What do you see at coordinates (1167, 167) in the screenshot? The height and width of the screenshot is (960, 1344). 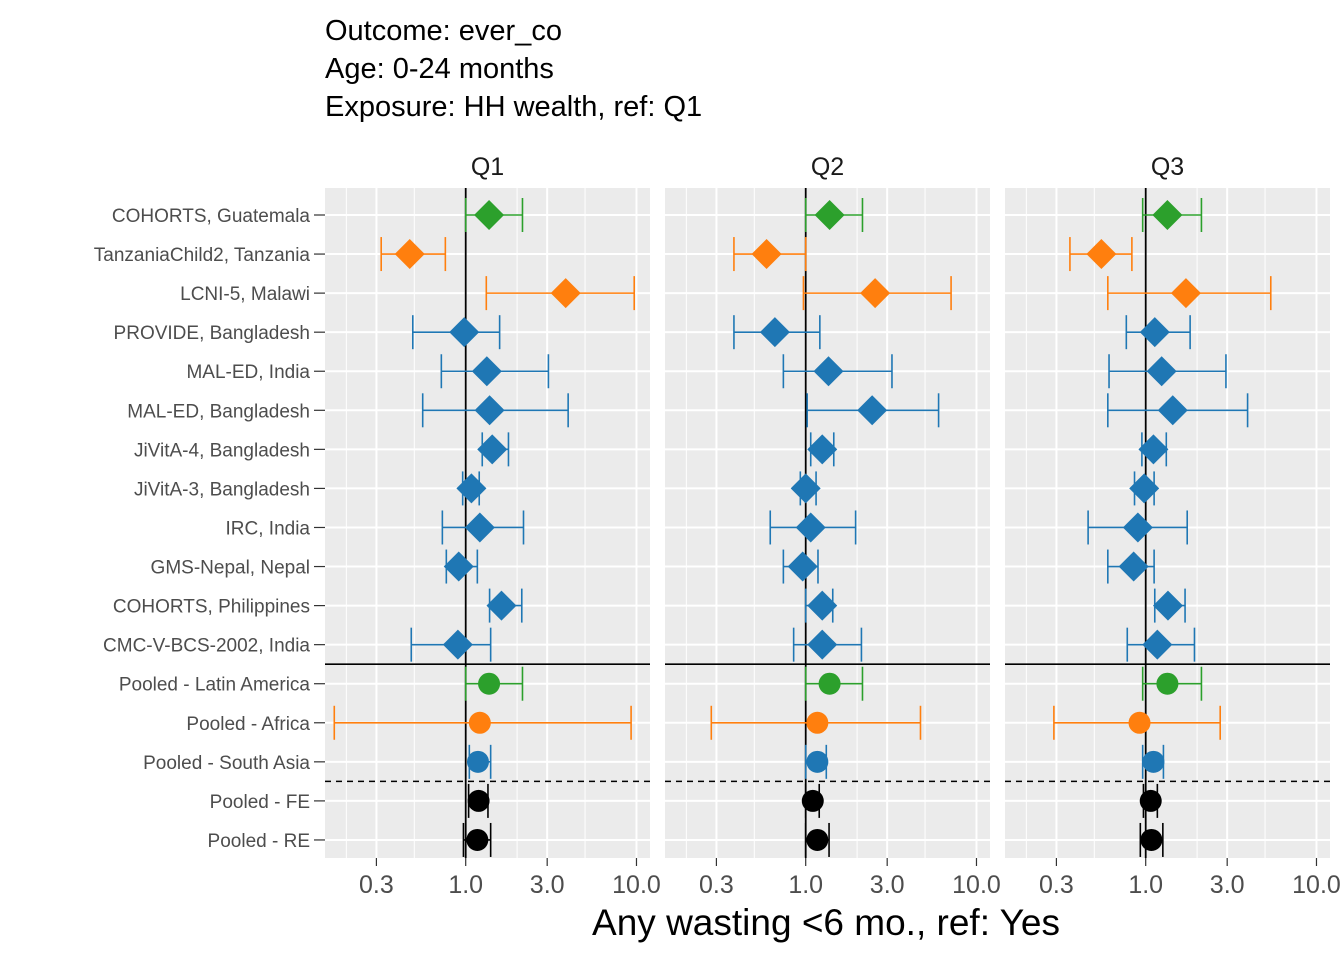 I see `facet-label: Q3` at bounding box center [1167, 167].